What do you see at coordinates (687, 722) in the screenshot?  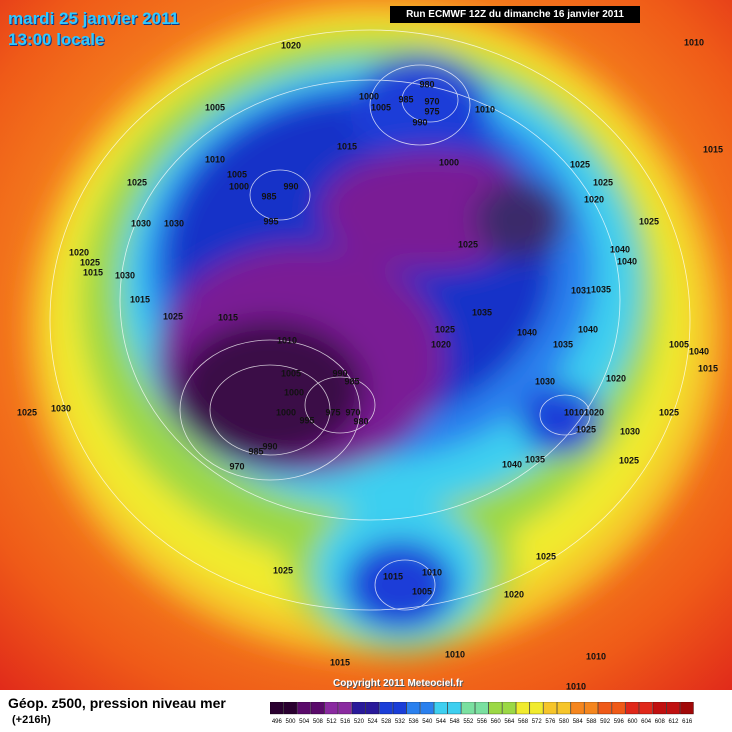 I see `legend-label: 616` at bounding box center [687, 722].